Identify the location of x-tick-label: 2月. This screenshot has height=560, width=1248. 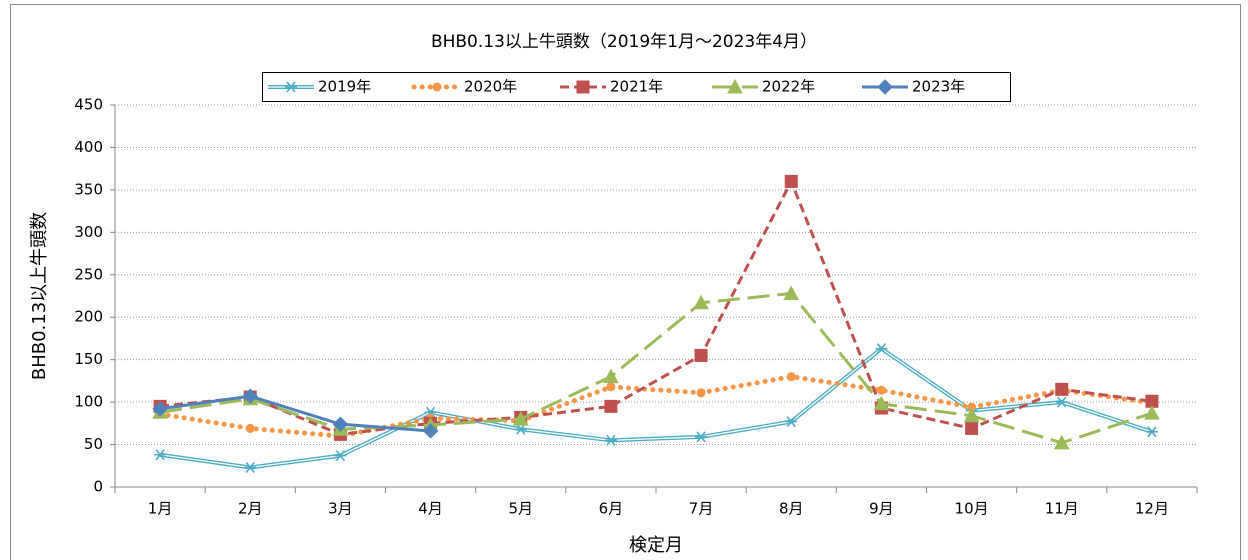
(250, 509).